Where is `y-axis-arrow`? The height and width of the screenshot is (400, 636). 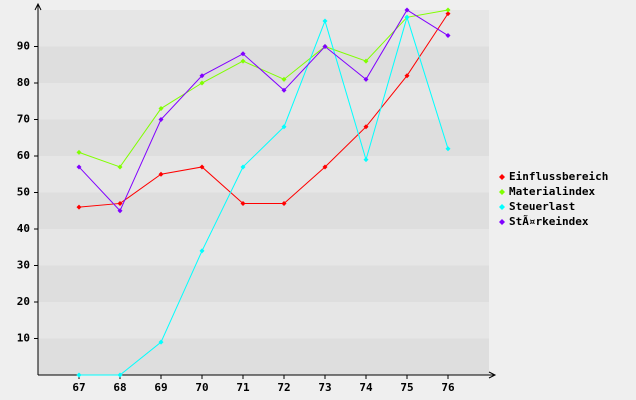 y-axis-arrow is located at coordinates (38, 6).